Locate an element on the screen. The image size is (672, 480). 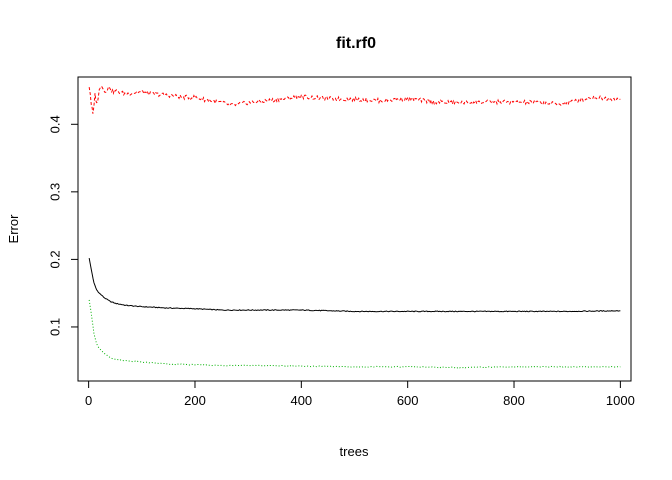
chart-title: fit.rf0 is located at coordinates (356, 43).